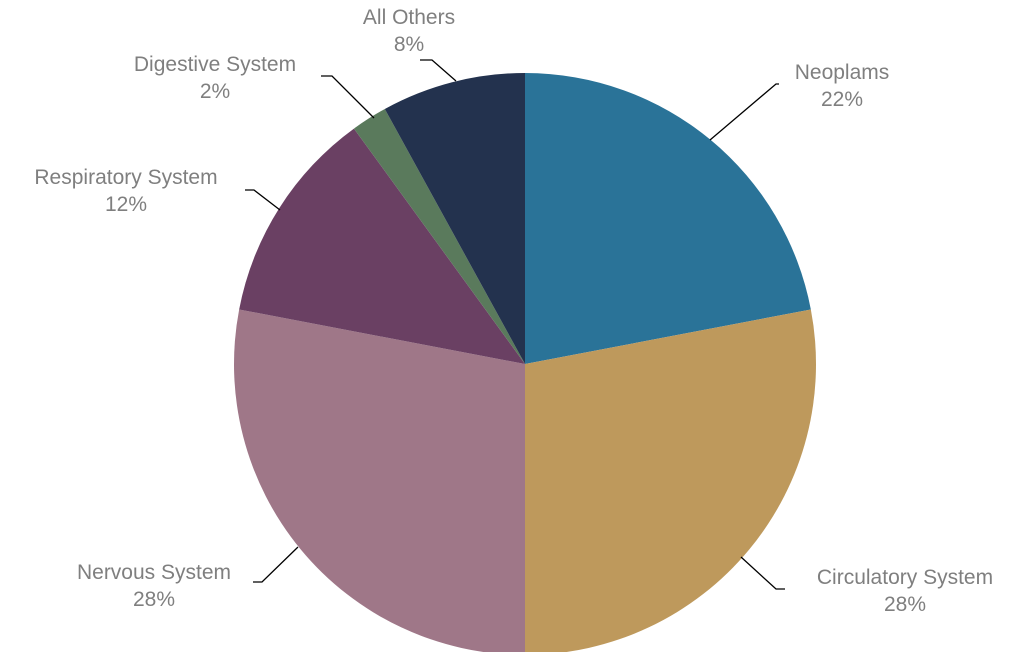 This screenshot has height=652, width=1014. I want to click on data-label-neoplams: Neoplams 22%, so click(842, 86).